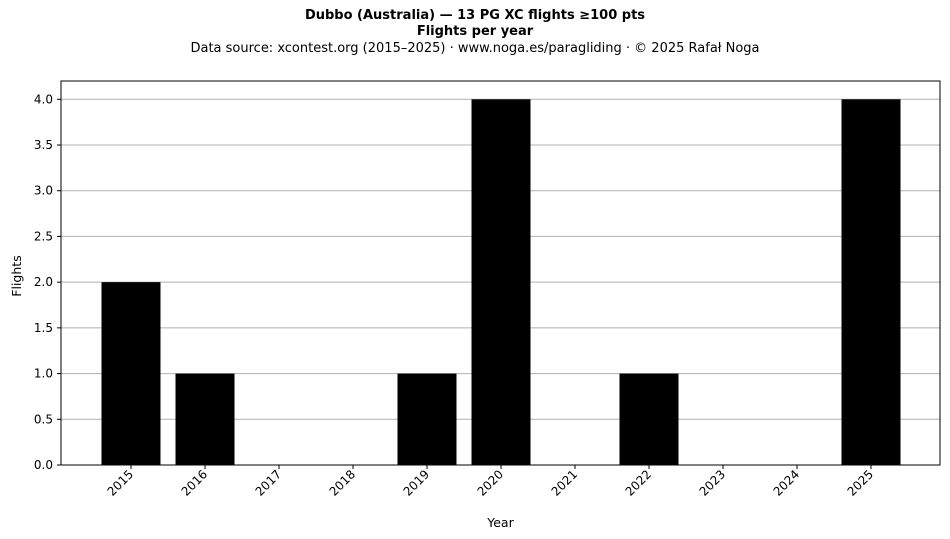  What do you see at coordinates (786, 482) in the screenshot?
I see `x-tick-label: 2024` at bounding box center [786, 482].